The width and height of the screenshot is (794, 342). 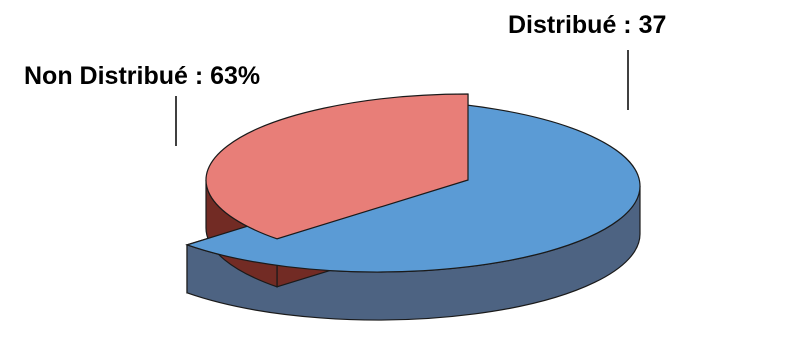 I want to click on slice-label-non-distribue: Non Distribué : 63%, so click(x=142, y=76).